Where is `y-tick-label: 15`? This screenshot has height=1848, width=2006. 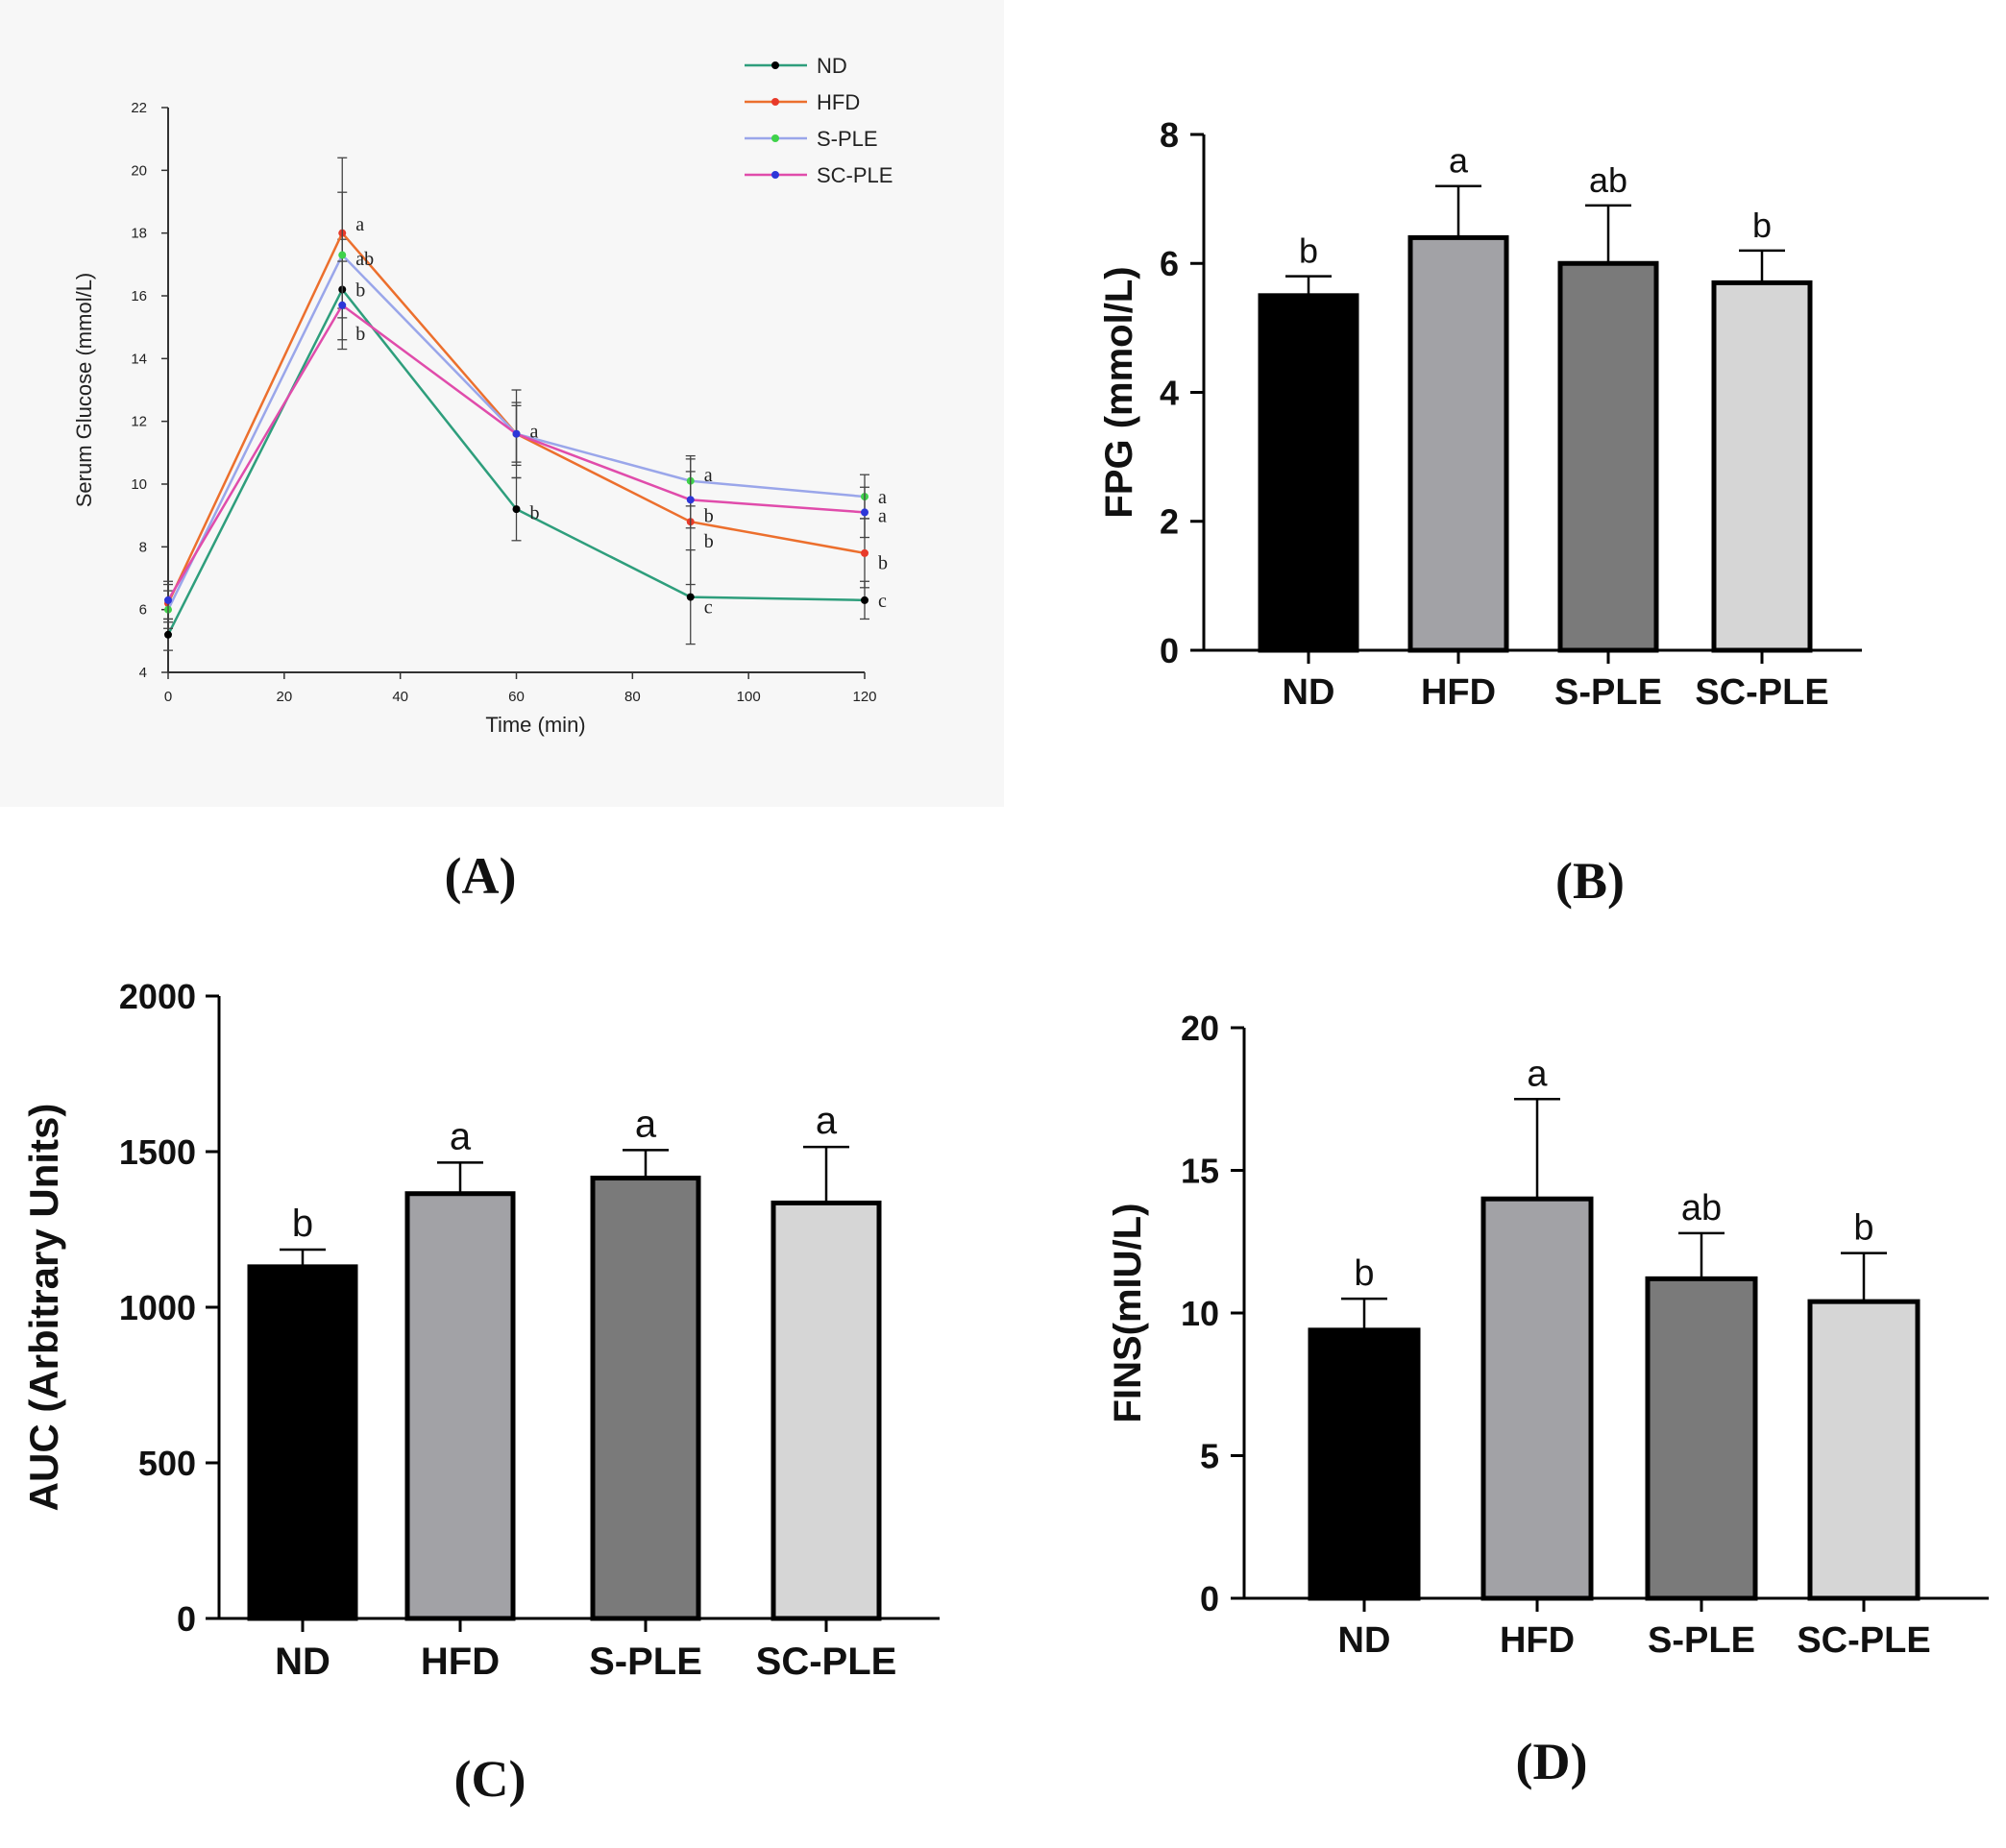 y-tick-label: 15 is located at coordinates (1200, 1170).